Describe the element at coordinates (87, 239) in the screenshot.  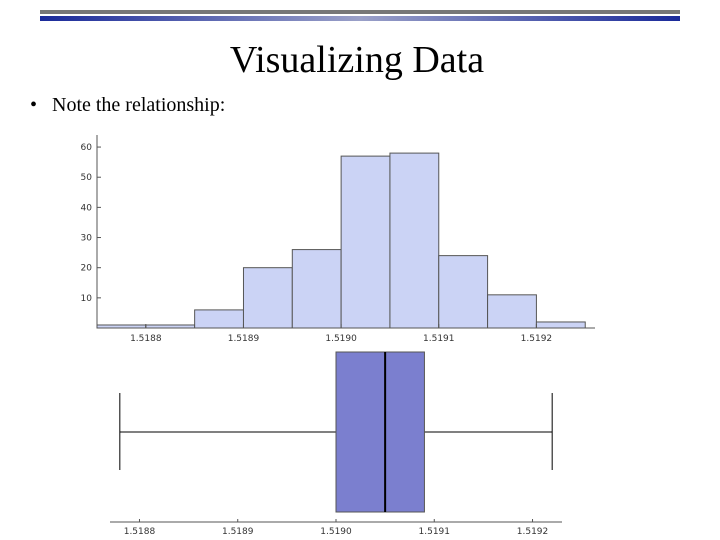
I see `y-tick-label: 30` at that location.